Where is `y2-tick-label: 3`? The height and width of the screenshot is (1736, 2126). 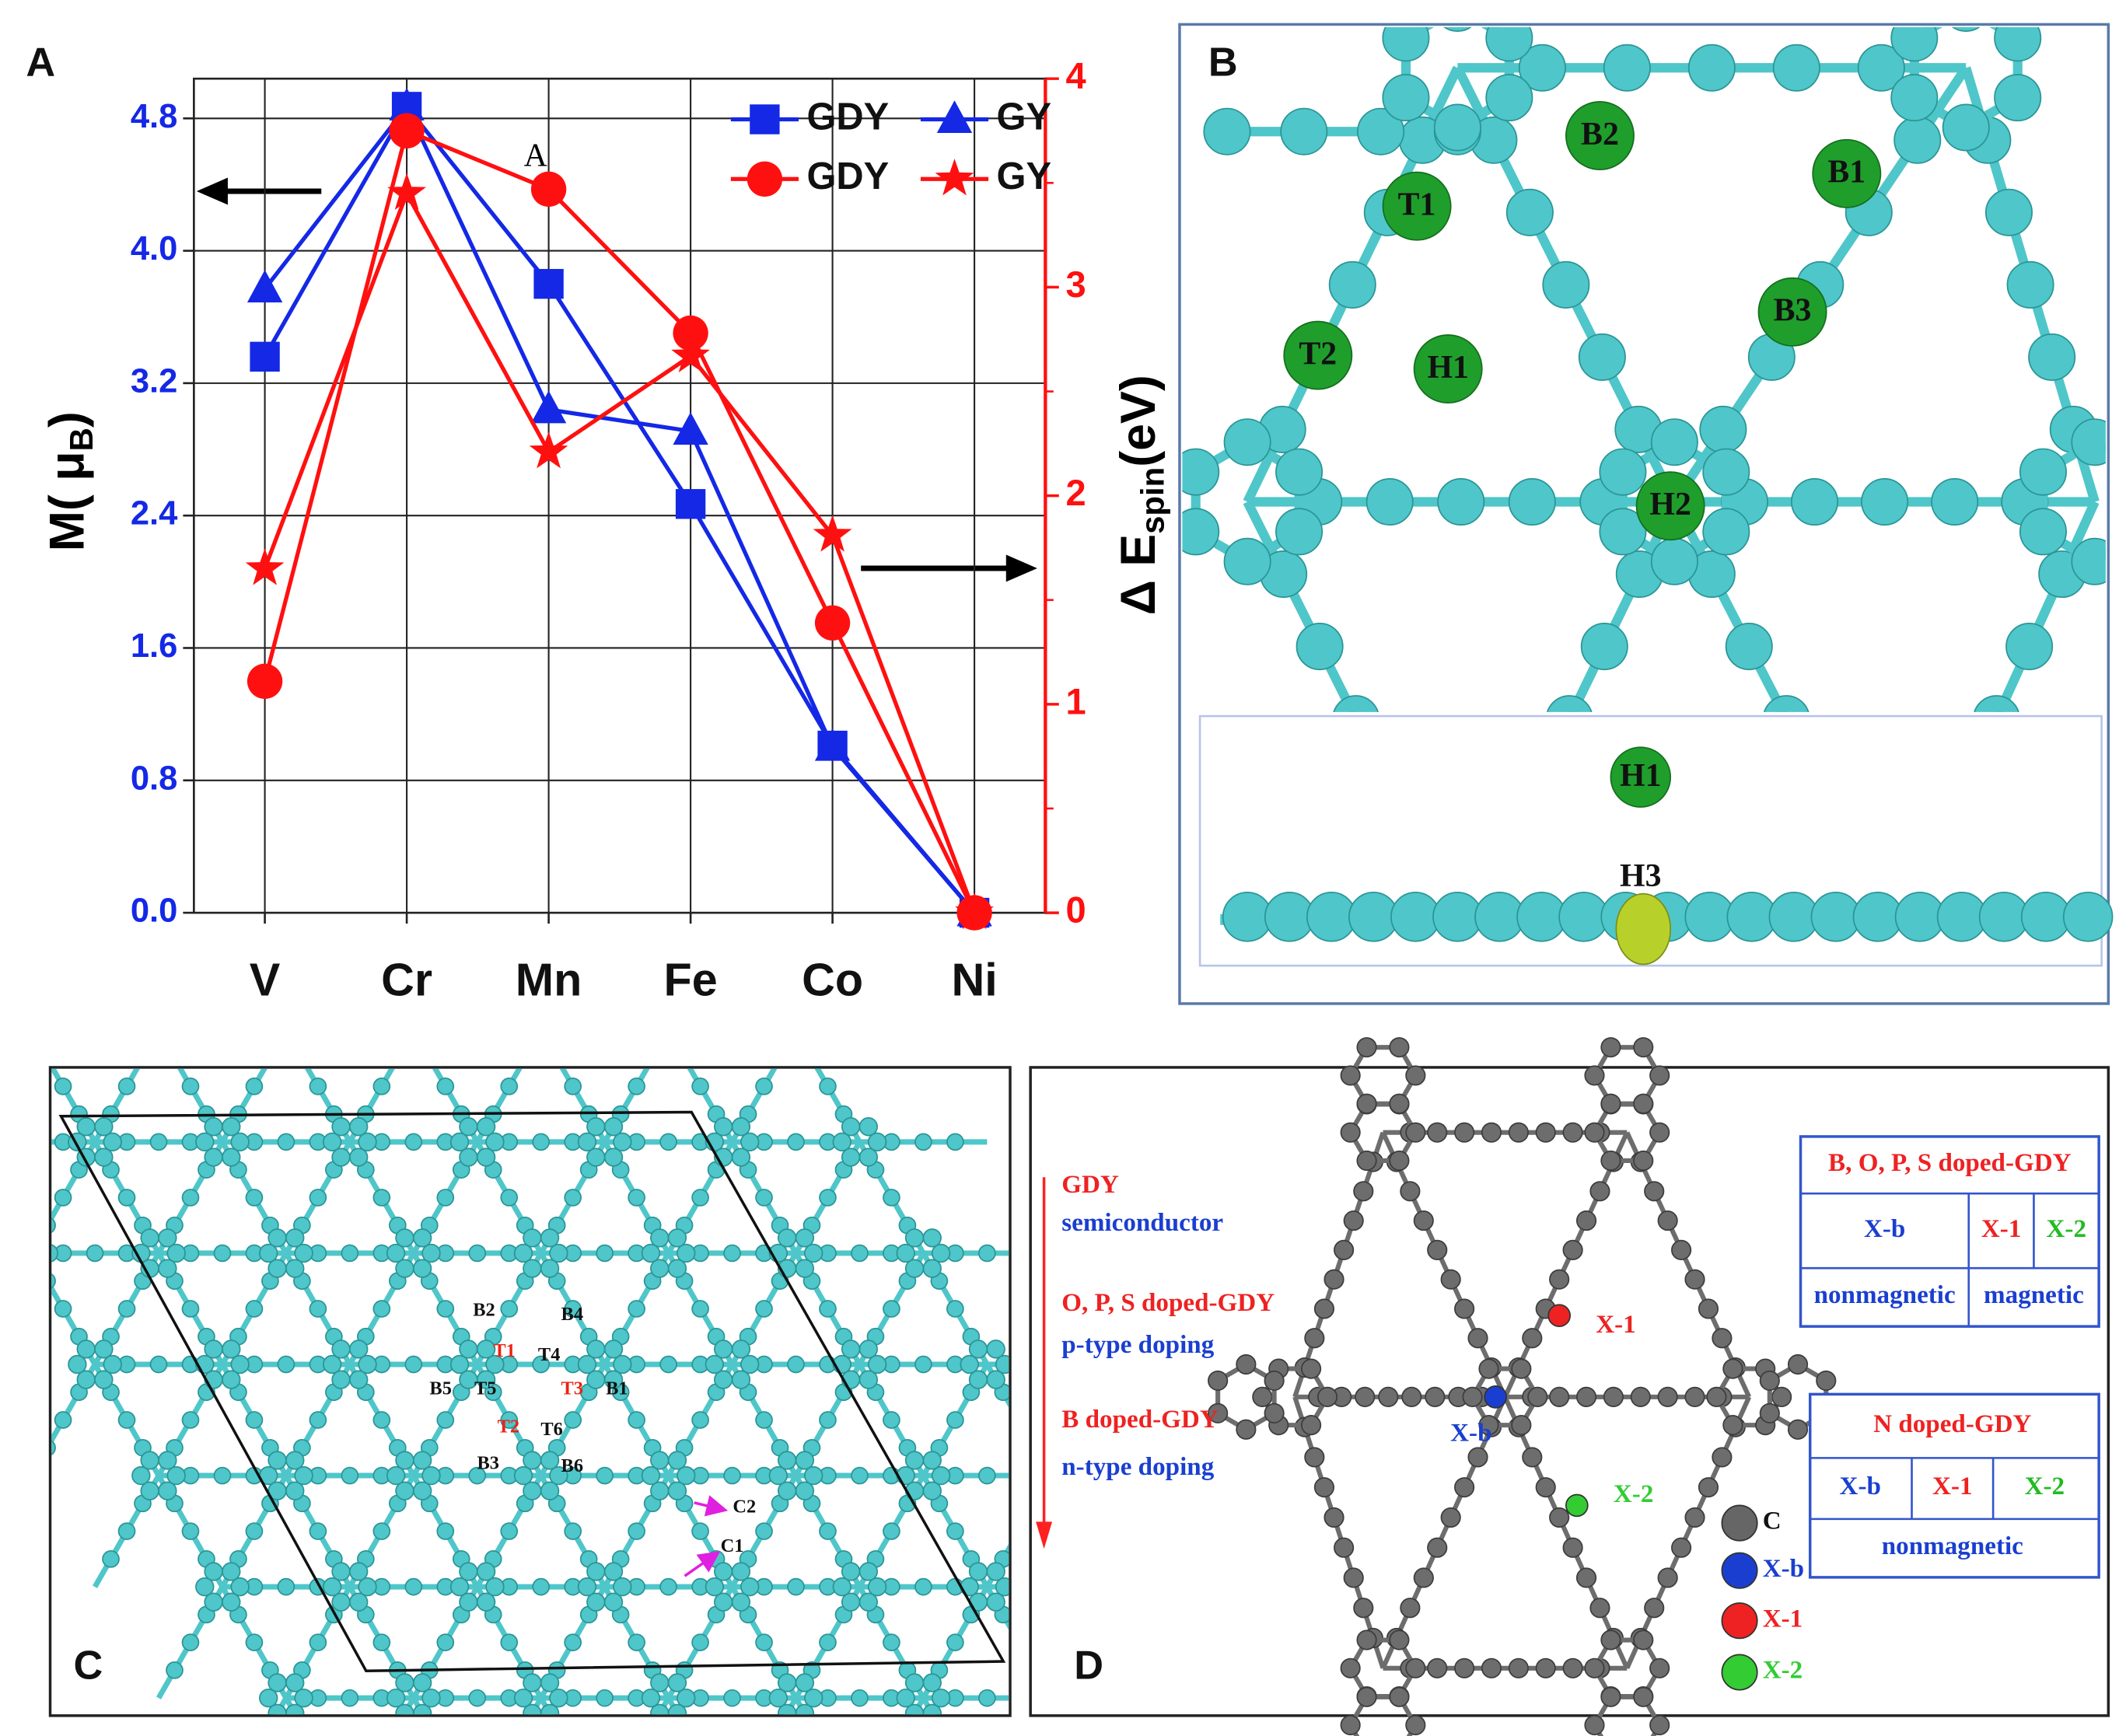
y2-tick-label: 3 is located at coordinates (1075, 284).